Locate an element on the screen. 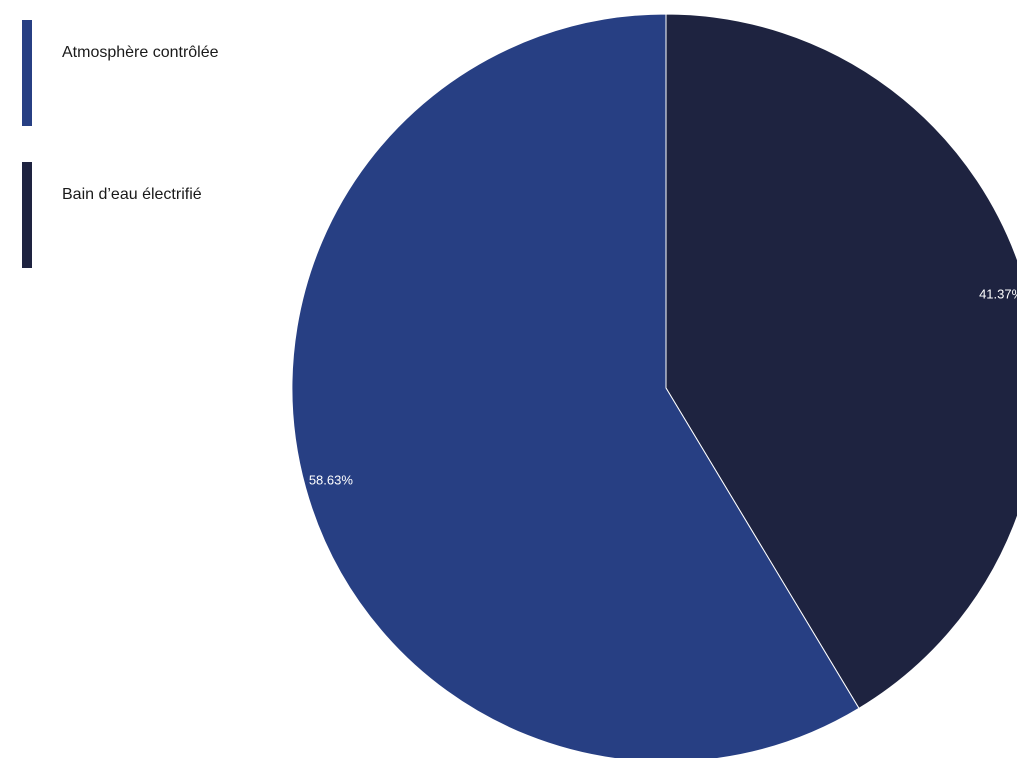 This screenshot has width=1017, height=758. pie-slice-label-0: 41.37% is located at coordinates (998, 293).